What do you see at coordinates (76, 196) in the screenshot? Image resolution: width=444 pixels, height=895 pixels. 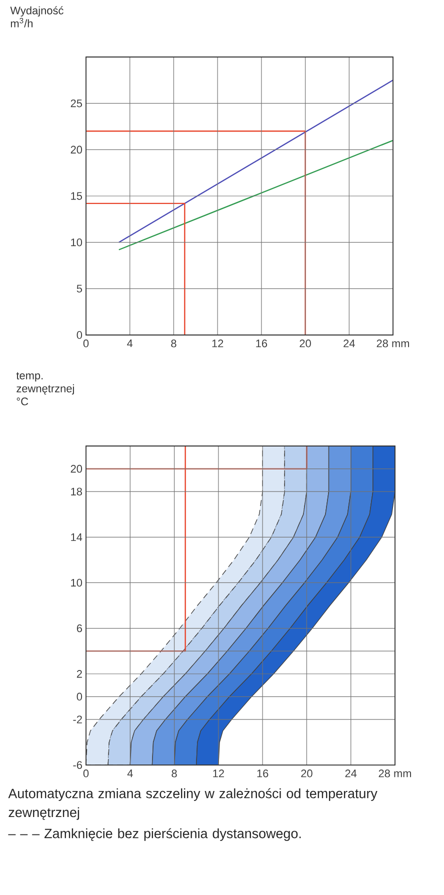 I see `y-tick-label: 15` at bounding box center [76, 196].